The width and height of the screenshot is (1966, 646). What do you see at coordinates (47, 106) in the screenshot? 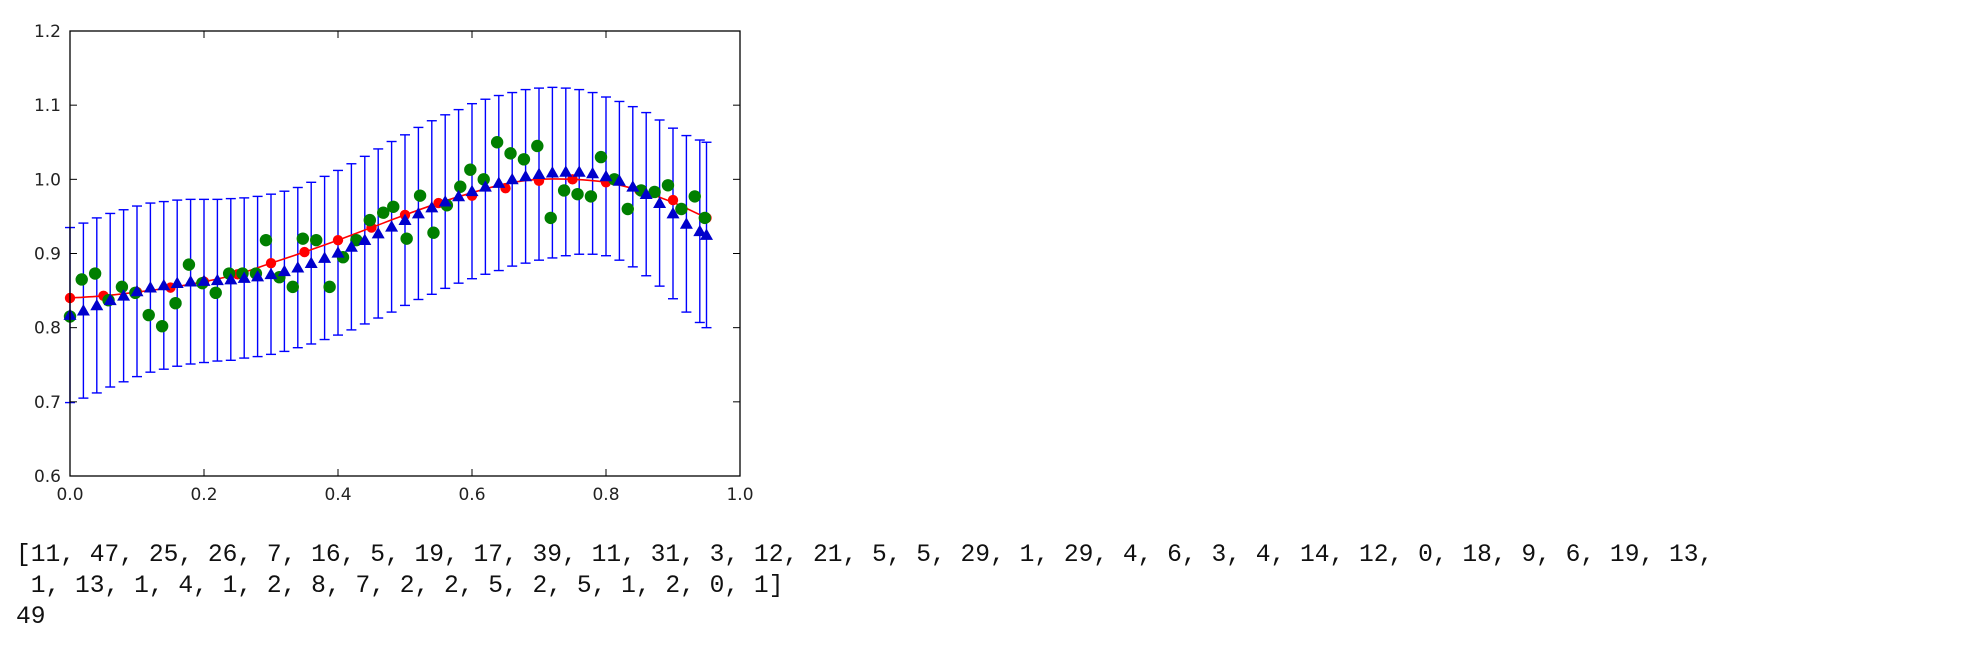
I see `y-tick-label: 1.1` at bounding box center [47, 106].